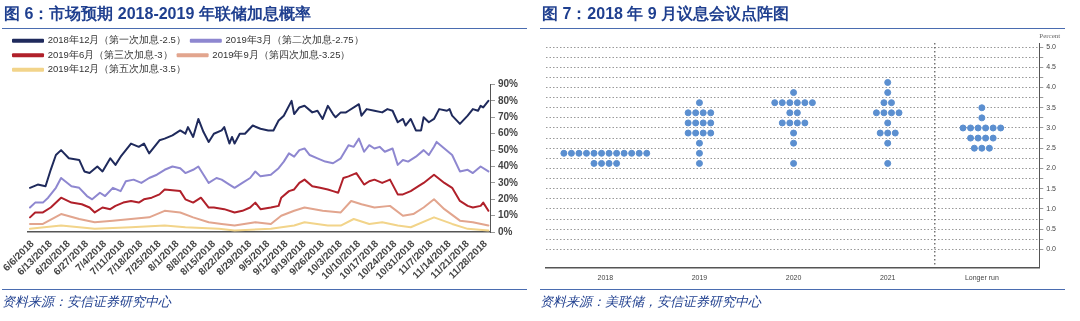  I want to click on legend-label: 2019年9月（第四次加息-3.25）, so click(281, 54).